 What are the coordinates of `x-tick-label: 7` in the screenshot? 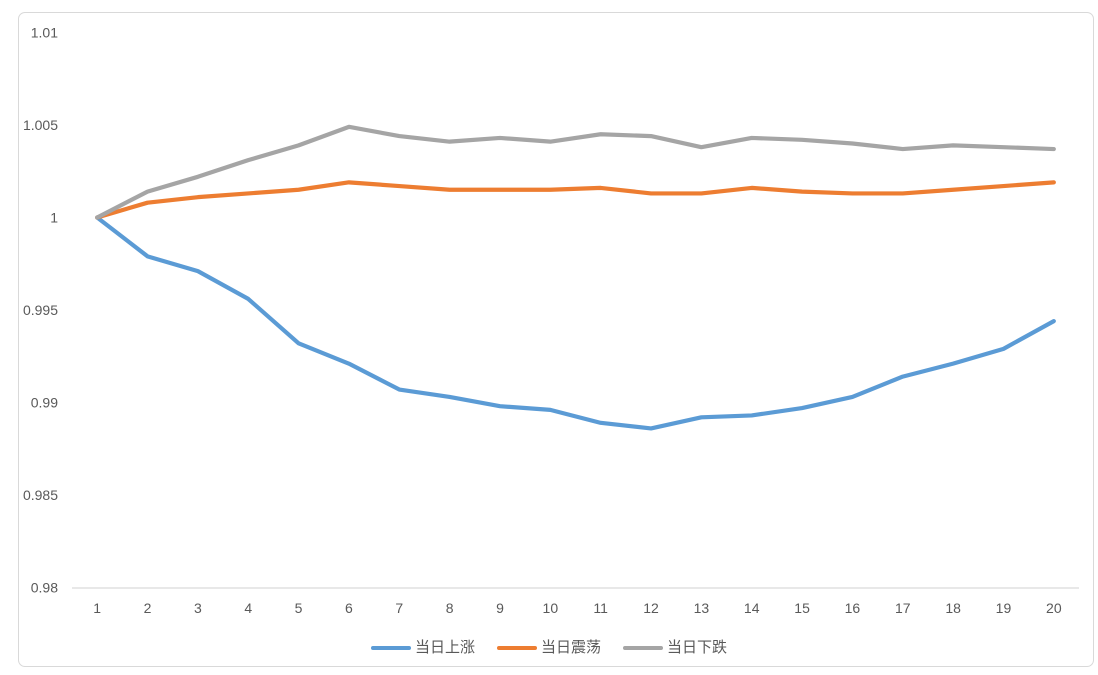 It's located at (399, 608).